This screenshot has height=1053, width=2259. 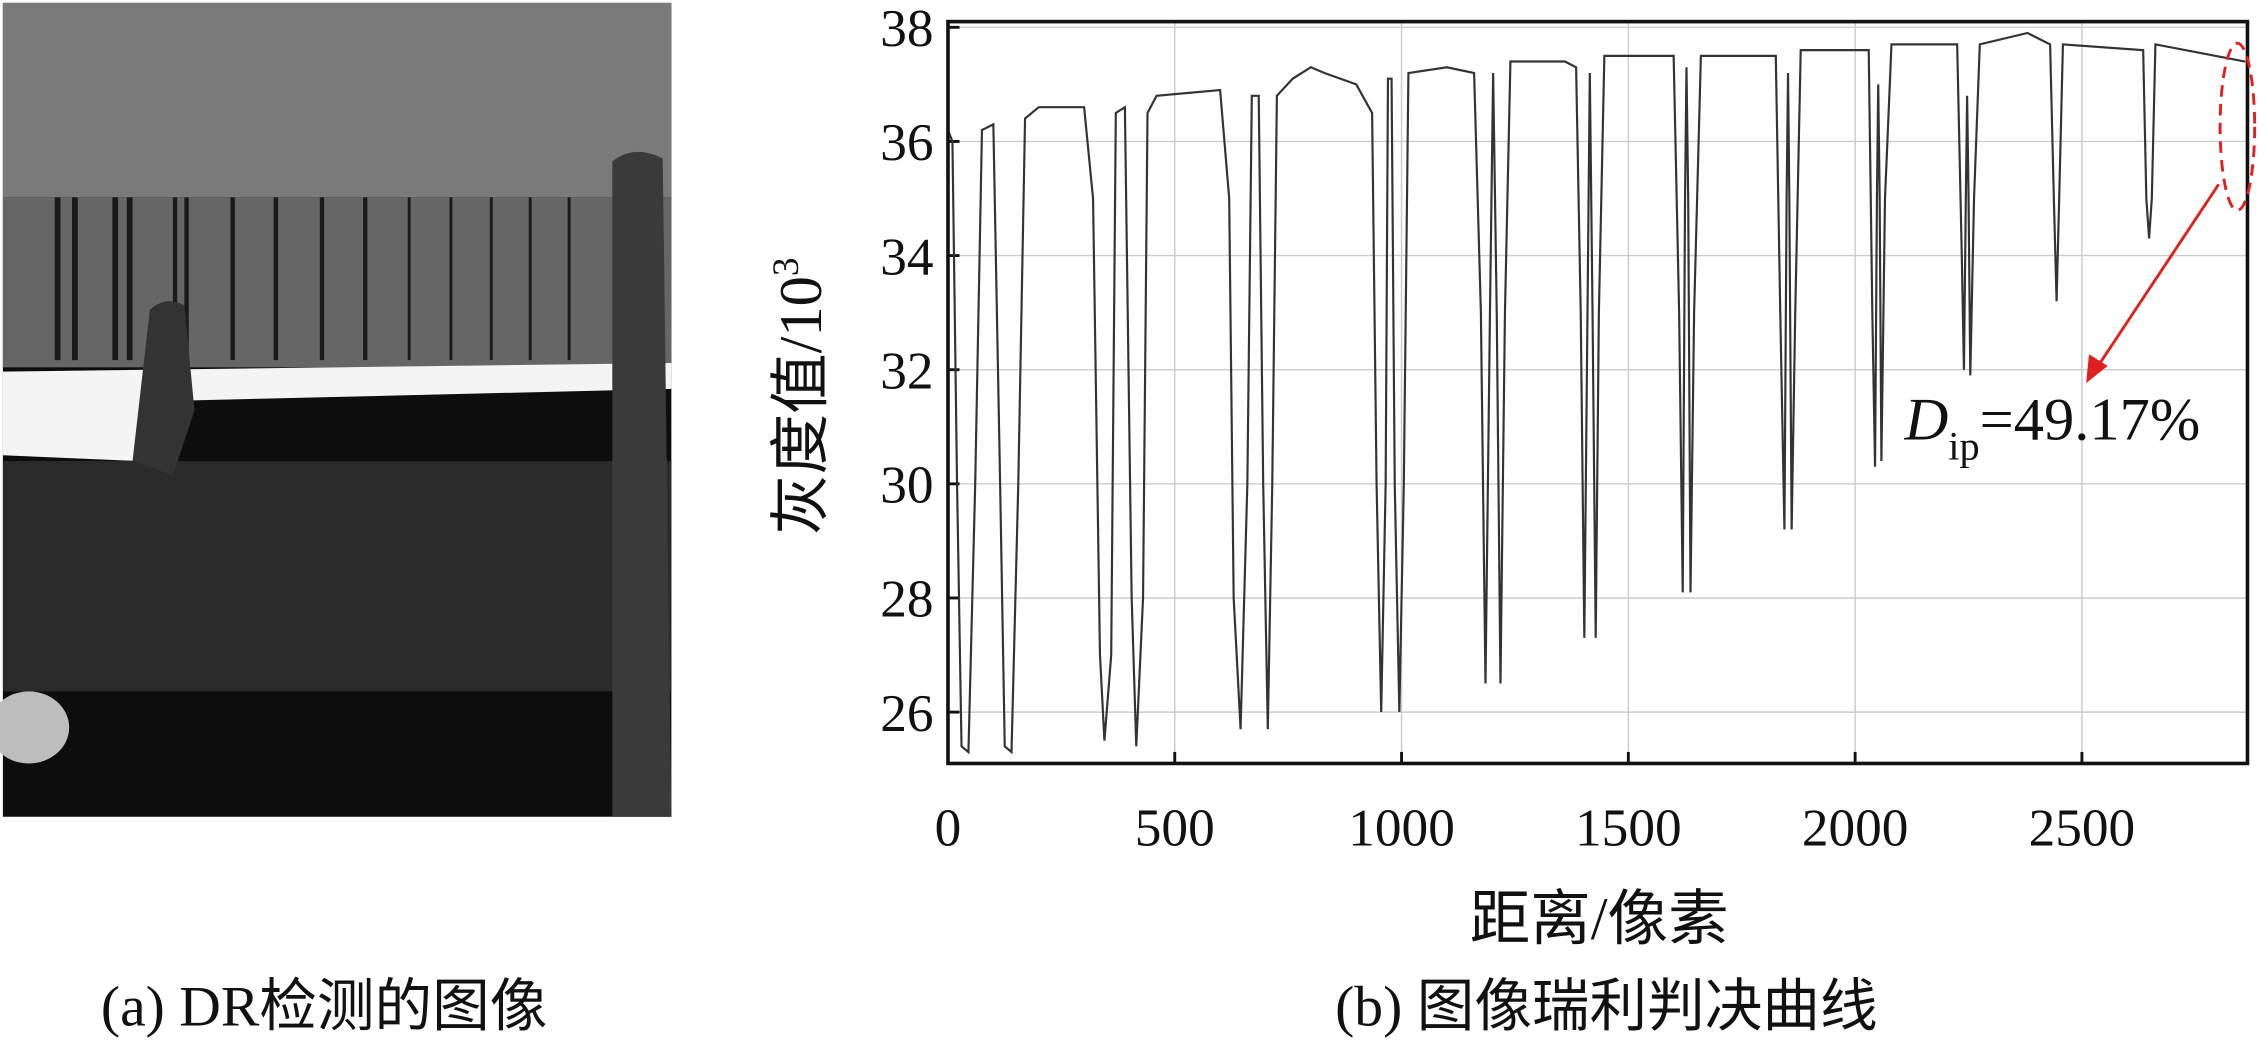 I want to click on annotation: Dip=49.17%, so click(x=2052, y=427).